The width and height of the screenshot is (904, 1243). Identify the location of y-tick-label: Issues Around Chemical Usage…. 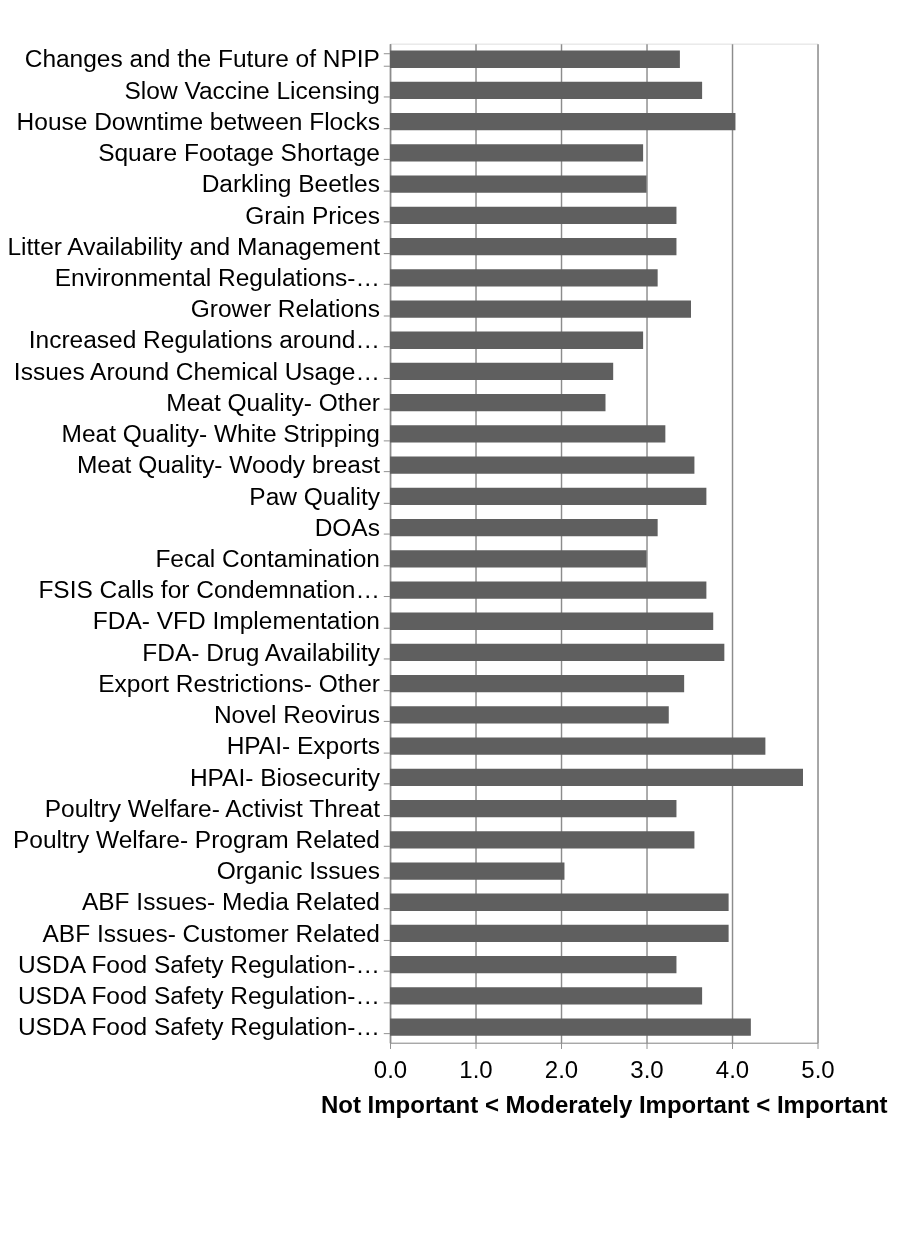
(196, 371).